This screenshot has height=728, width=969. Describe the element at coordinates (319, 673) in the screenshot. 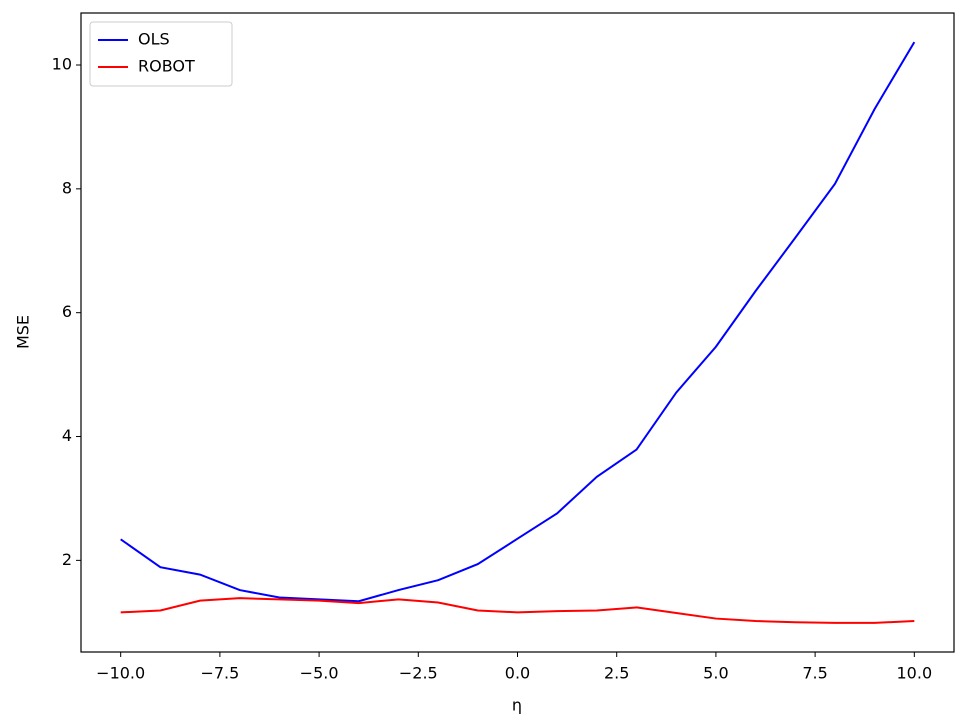

I see `x-tick-label: −5.0` at that location.